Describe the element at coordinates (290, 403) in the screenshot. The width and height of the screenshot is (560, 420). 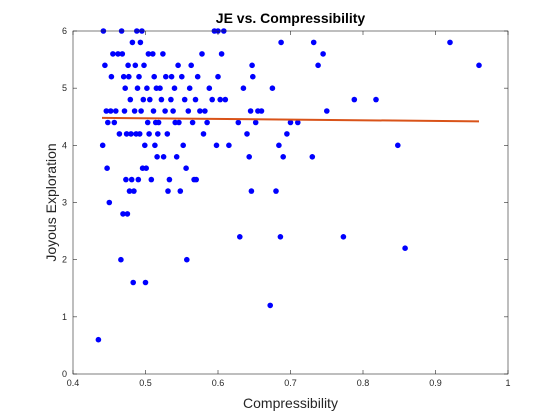
I see `x-axis-title: Compressibility` at that location.